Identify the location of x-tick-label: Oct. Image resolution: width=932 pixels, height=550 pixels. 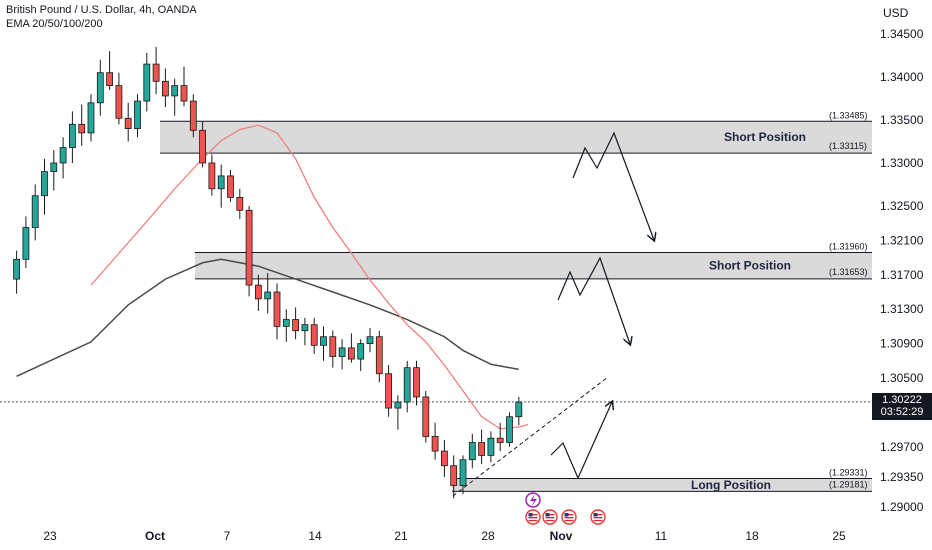
(155, 536).